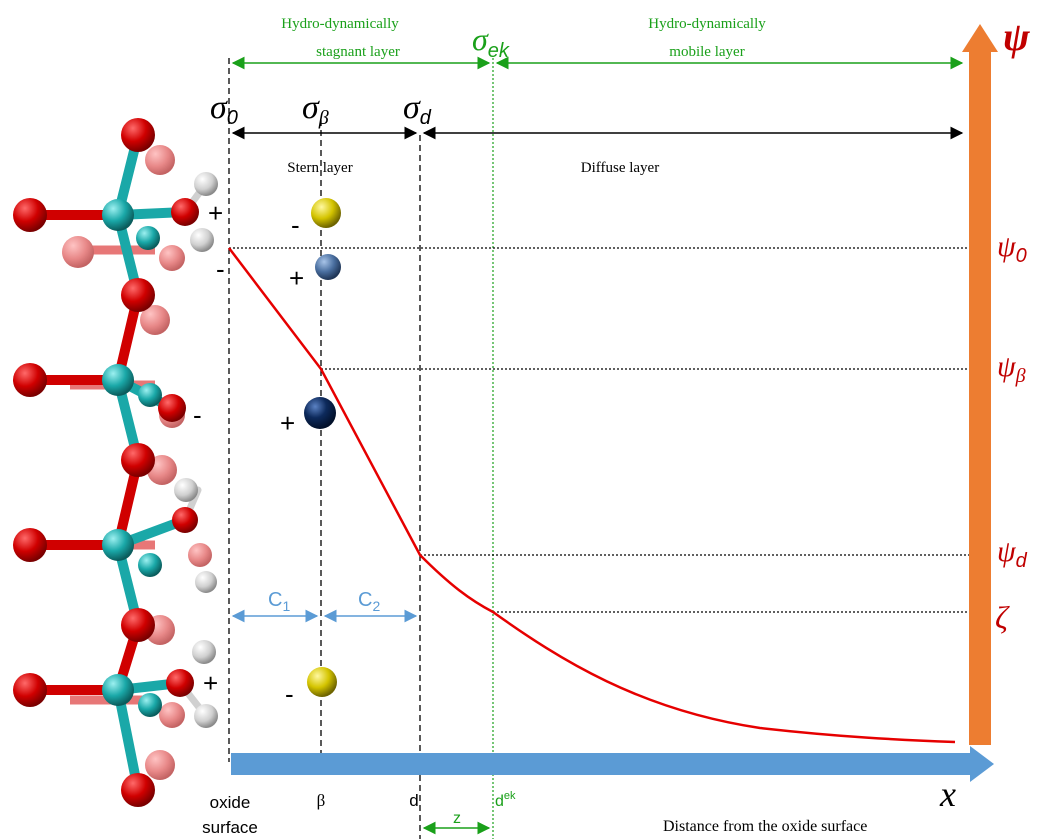 This screenshot has width=1040, height=839. I want to click on ions, so click(322, 447).